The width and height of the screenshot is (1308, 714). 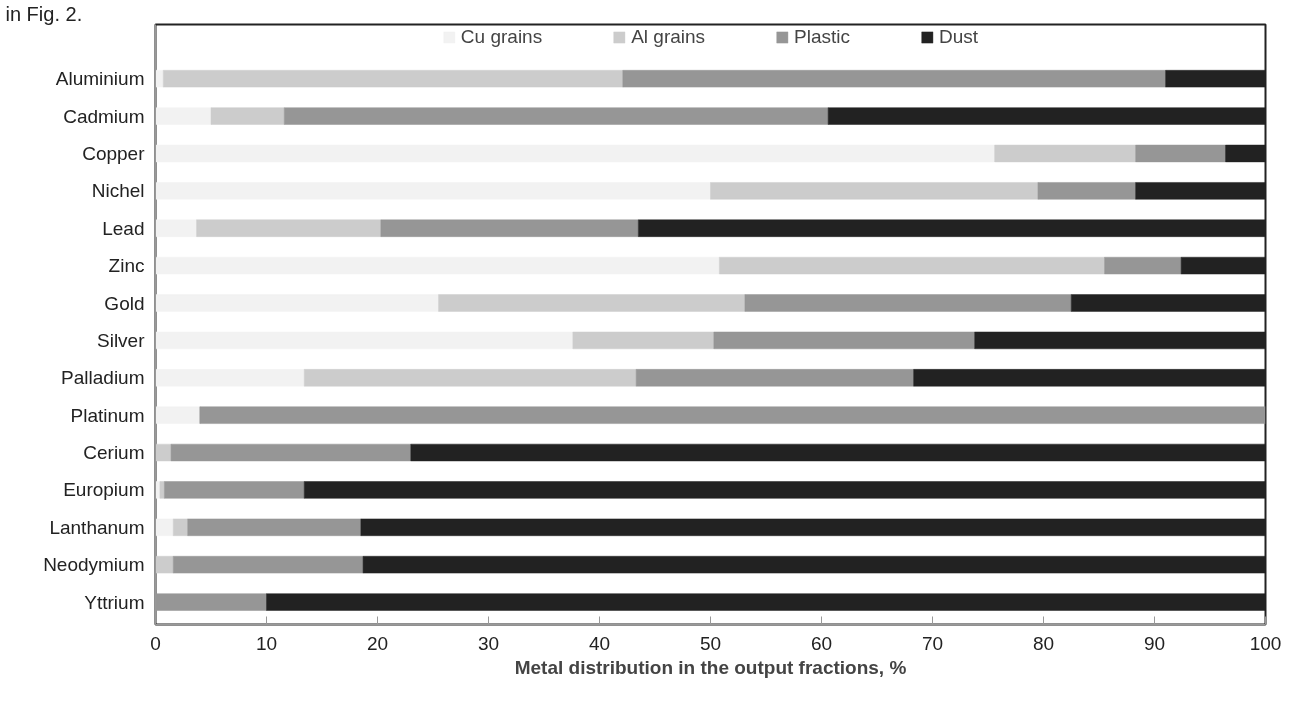 I want to click on legend-label: Dust, so click(x=959, y=37).